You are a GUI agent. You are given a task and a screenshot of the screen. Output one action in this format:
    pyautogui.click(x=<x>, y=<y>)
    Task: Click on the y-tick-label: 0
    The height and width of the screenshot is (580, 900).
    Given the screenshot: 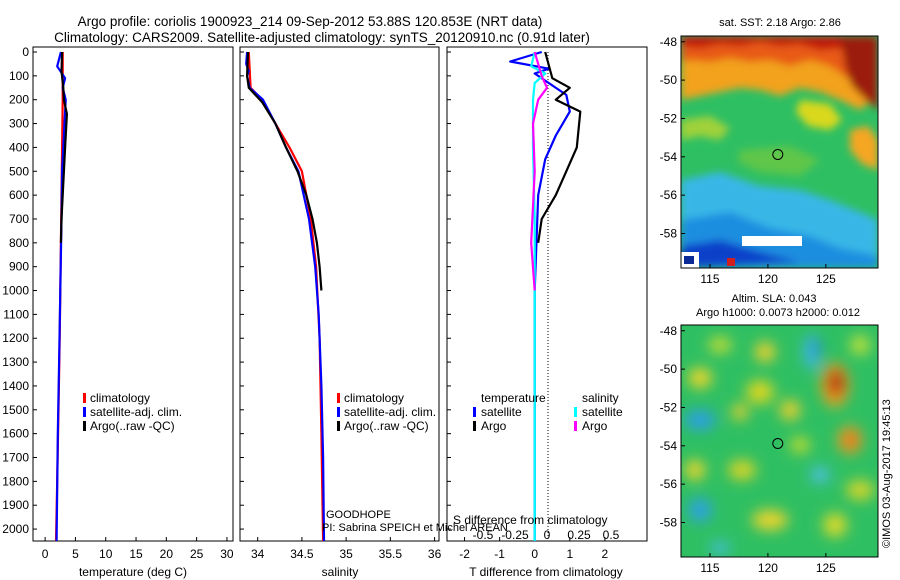 What is the action you would take?
    pyautogui.click(x=25, y=52)
    